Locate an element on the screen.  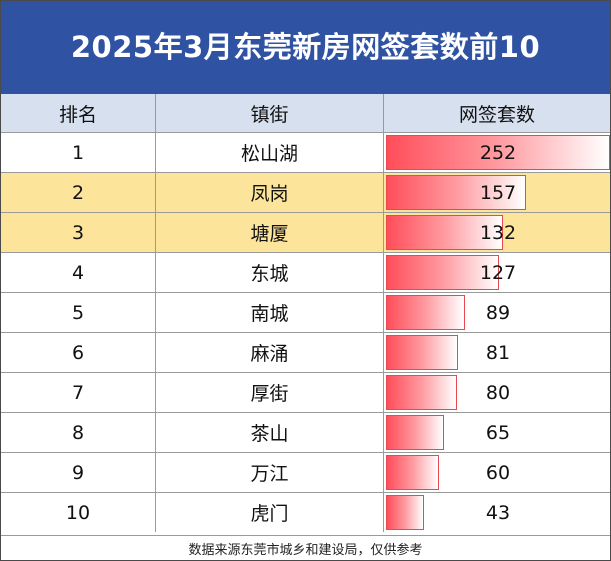
table-row: 1 松山湖 252 is located at coordinates (305, 152).